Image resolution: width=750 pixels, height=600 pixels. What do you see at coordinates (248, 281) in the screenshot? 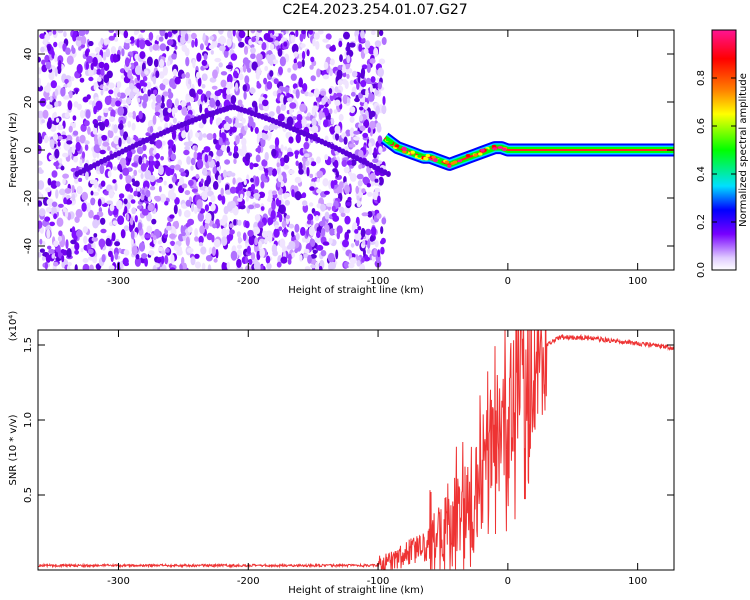
I see `spectrogram-x-tick-label: -200` at bounding box center [248, 281].